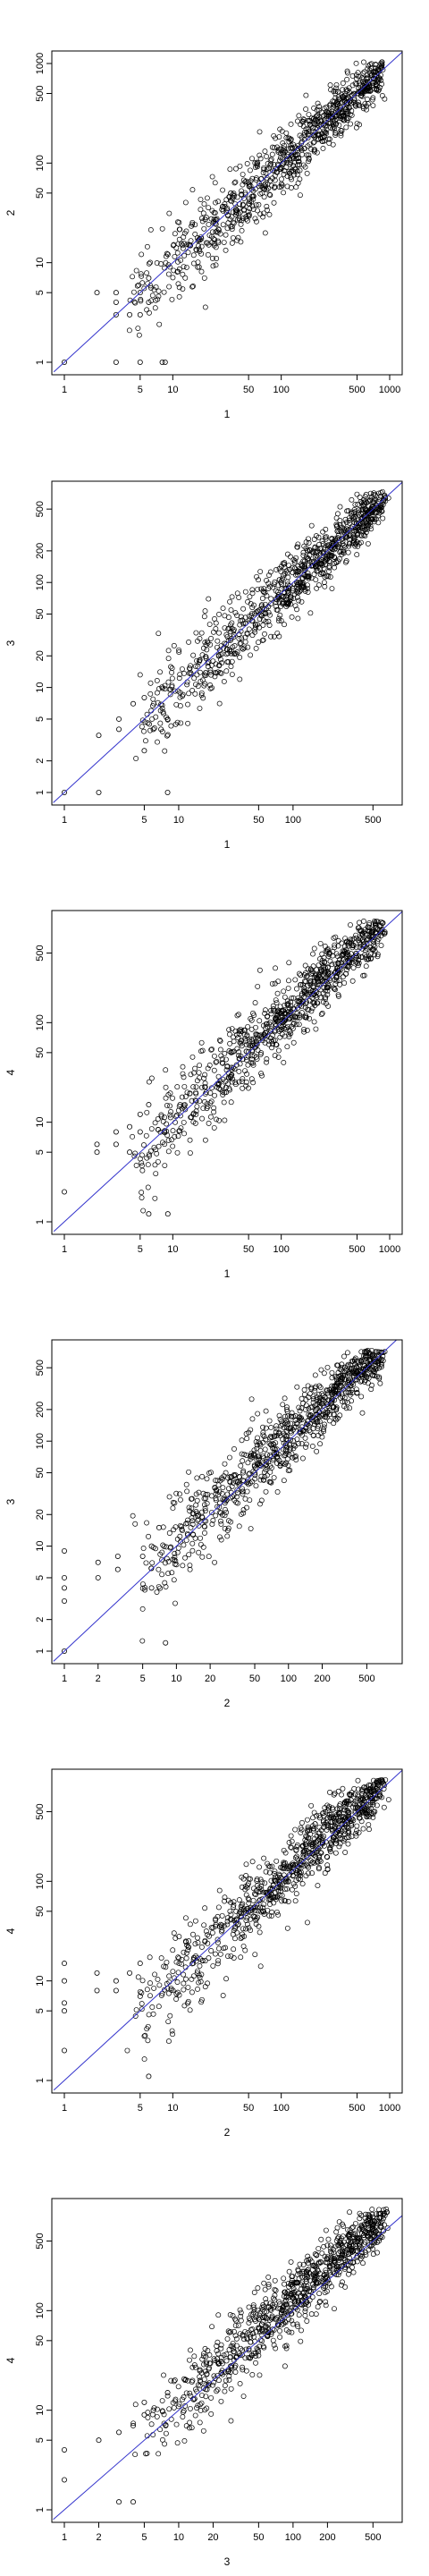 The image size is (429, 2576). Describe the element at coordinates (228, 1273) in the screenshot. I see `x-axis-label: 1` at that location.